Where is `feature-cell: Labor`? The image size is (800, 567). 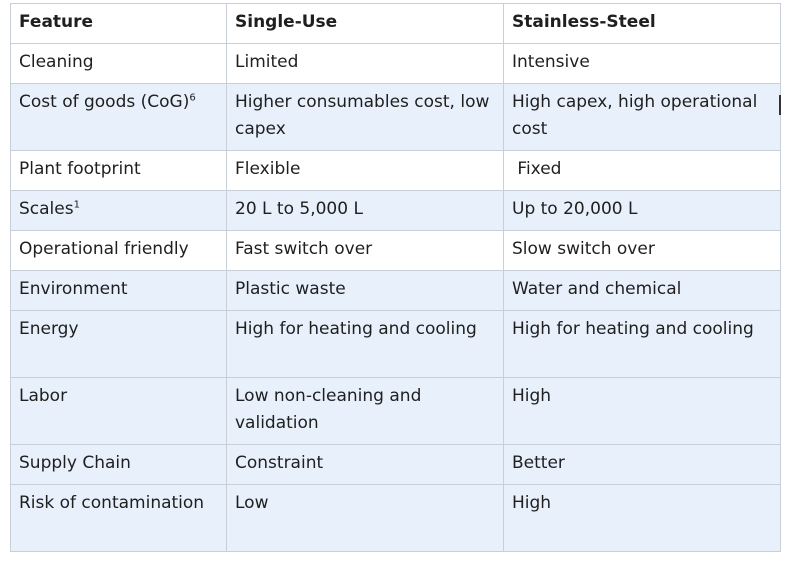
feature-cell: Labor is located at coordinates (118, 411).